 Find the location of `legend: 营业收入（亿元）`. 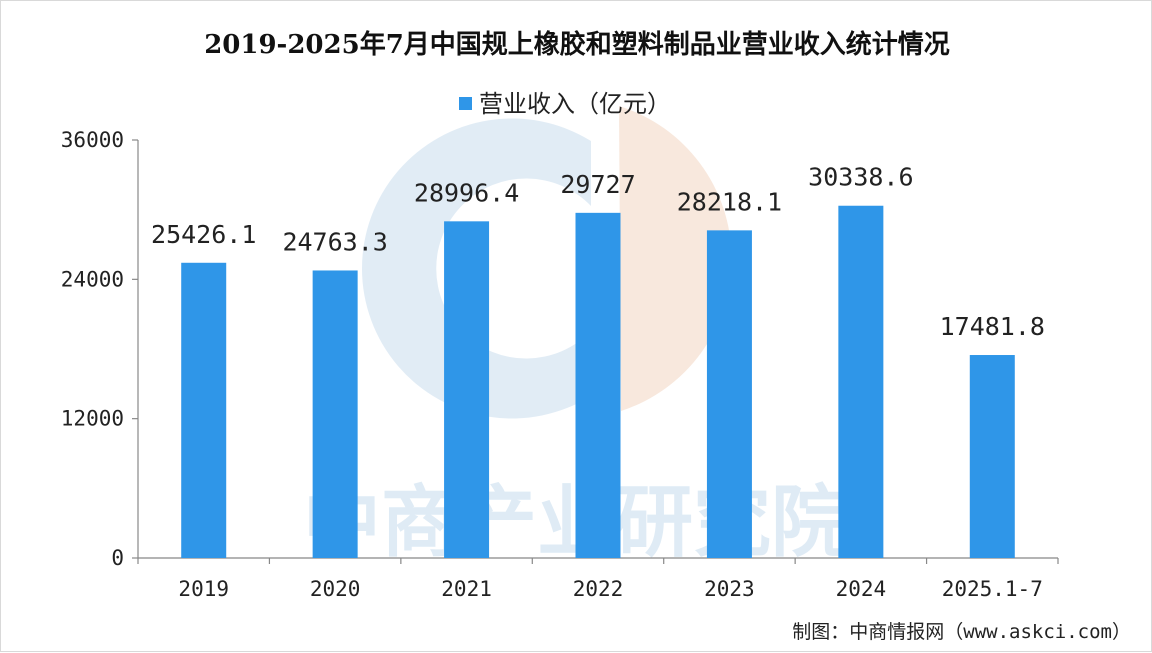

legend: 营业收入（亿元） is located at coordinates (565, 104).